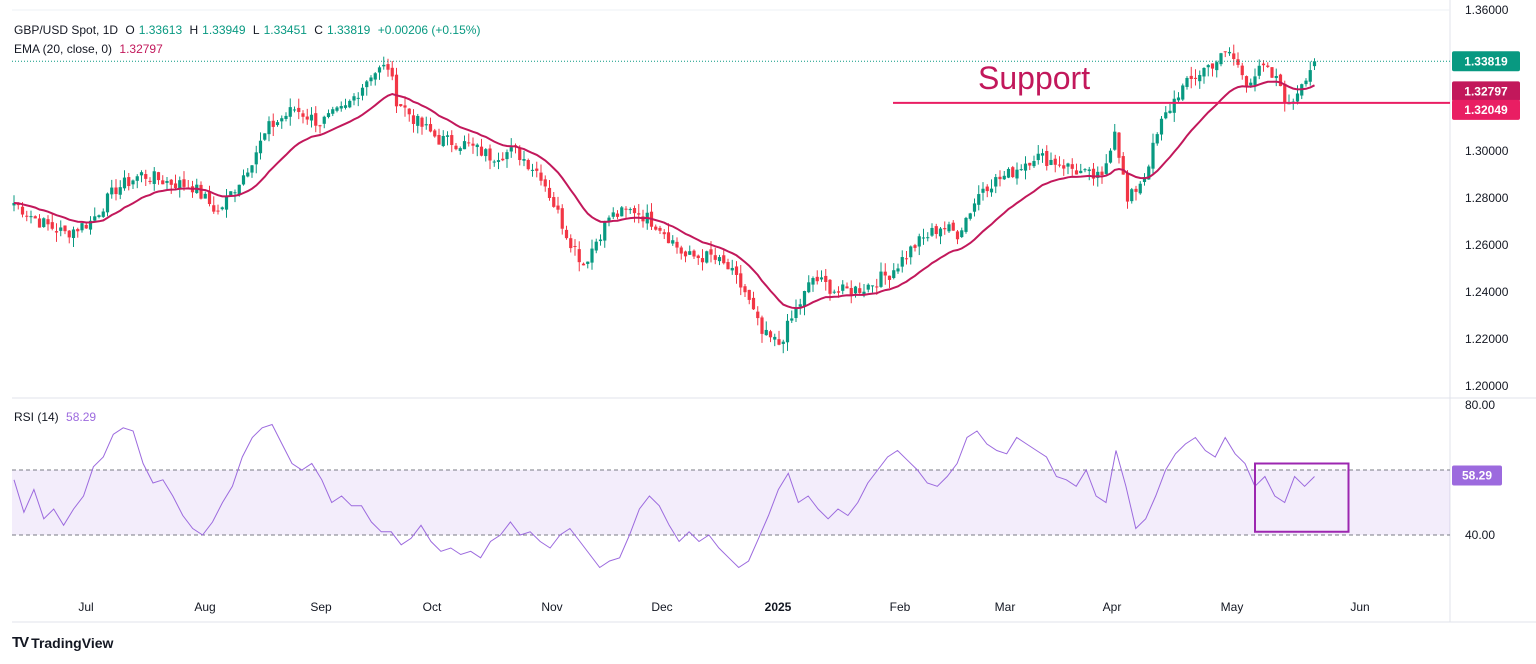 The width and height of the screenshot is (1536, 664). What do you see at coordinates (81, 417) in the screenshot?
I see `rsi-value: 58.29` at bounding box center [81, 417].